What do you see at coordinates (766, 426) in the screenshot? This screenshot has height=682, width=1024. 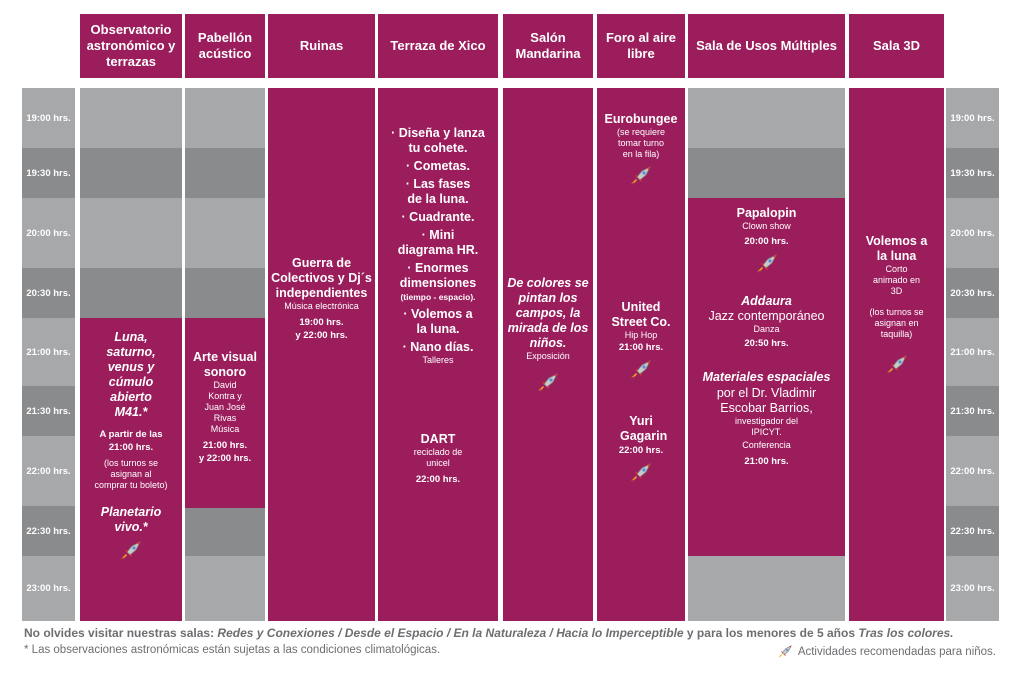 I see `materiales-role: investigador del IPICYT.` at bounding box center [766, 426].